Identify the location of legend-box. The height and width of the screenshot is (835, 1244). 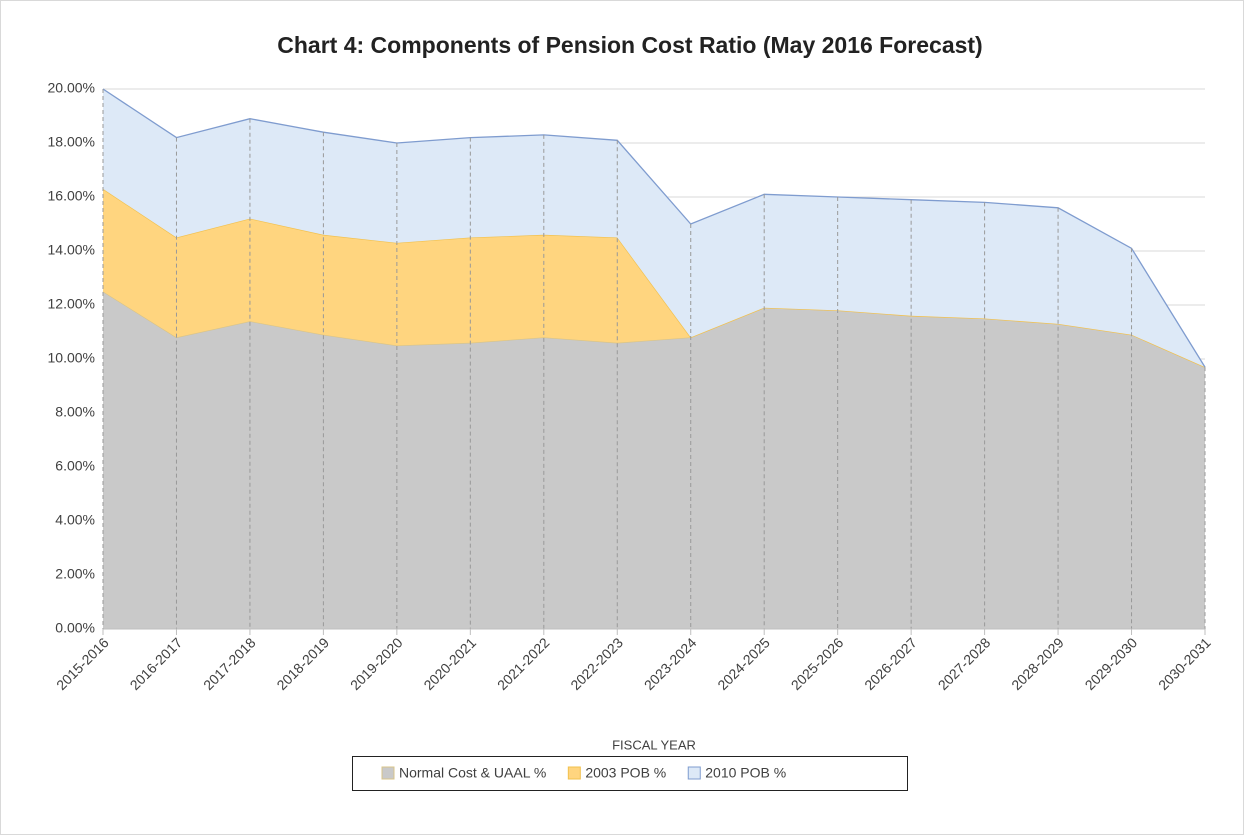
(630, 773).